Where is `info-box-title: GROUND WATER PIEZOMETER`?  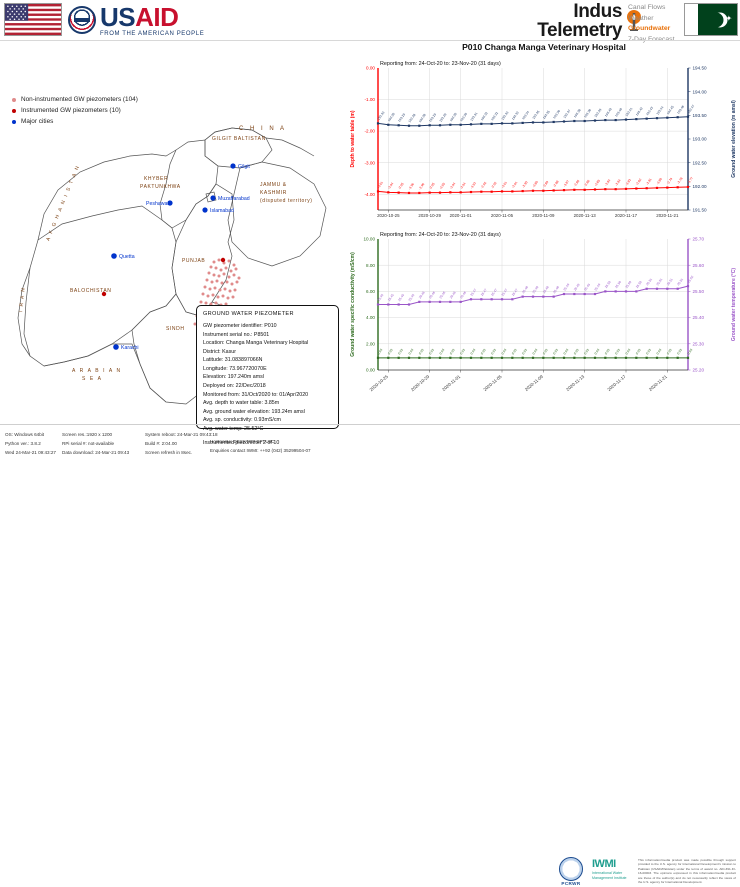 info-box-title: GROUND WATER PIEZOMETER is located at coordinates (248, 314).